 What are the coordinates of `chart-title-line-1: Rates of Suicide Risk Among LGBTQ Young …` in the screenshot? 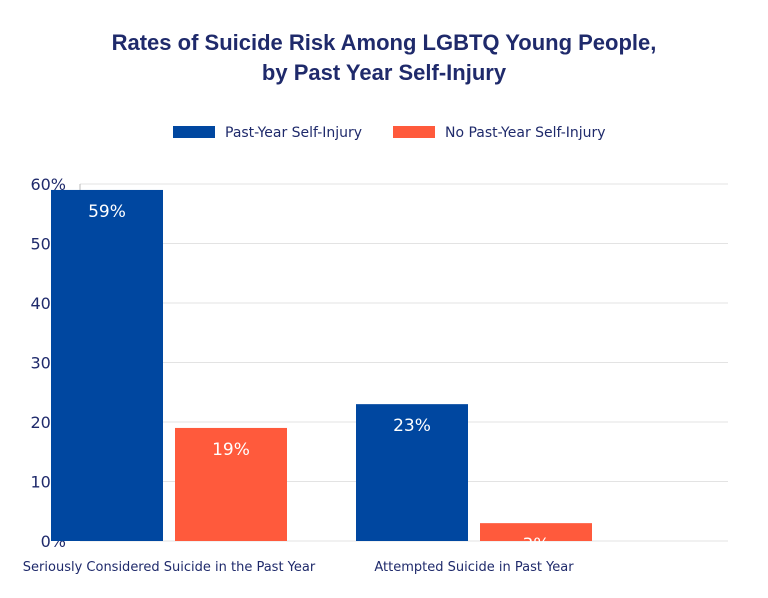 It's located at (384, 42).